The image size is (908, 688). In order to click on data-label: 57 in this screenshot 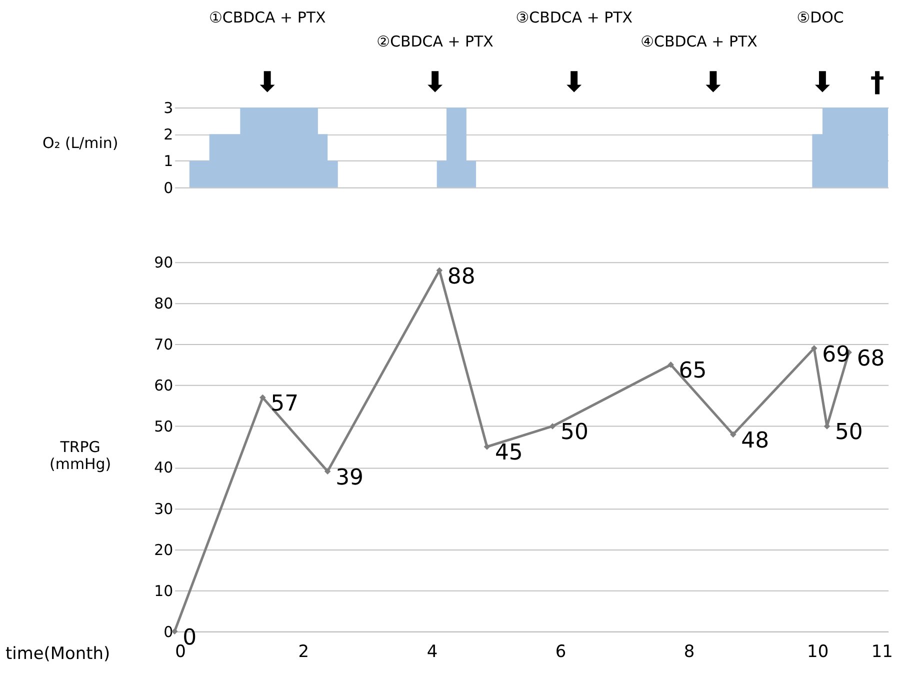, I will do `click(284, 403)`.